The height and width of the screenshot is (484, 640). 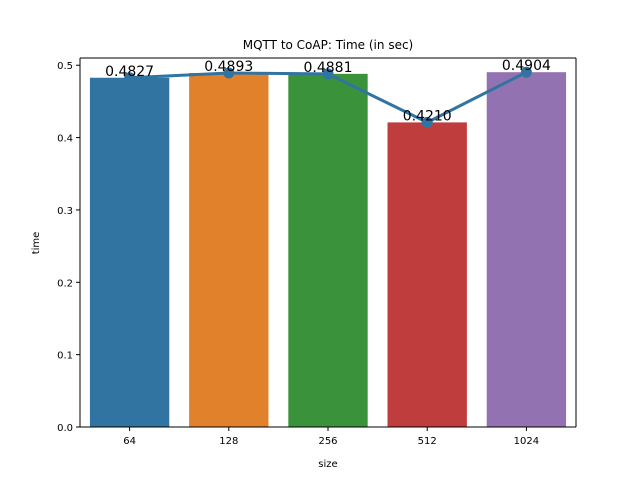 What do you see at coordinates (65, 356) in the screenshot?
I see `y-tick-label: 0.1` at bounding box center [65, 356].